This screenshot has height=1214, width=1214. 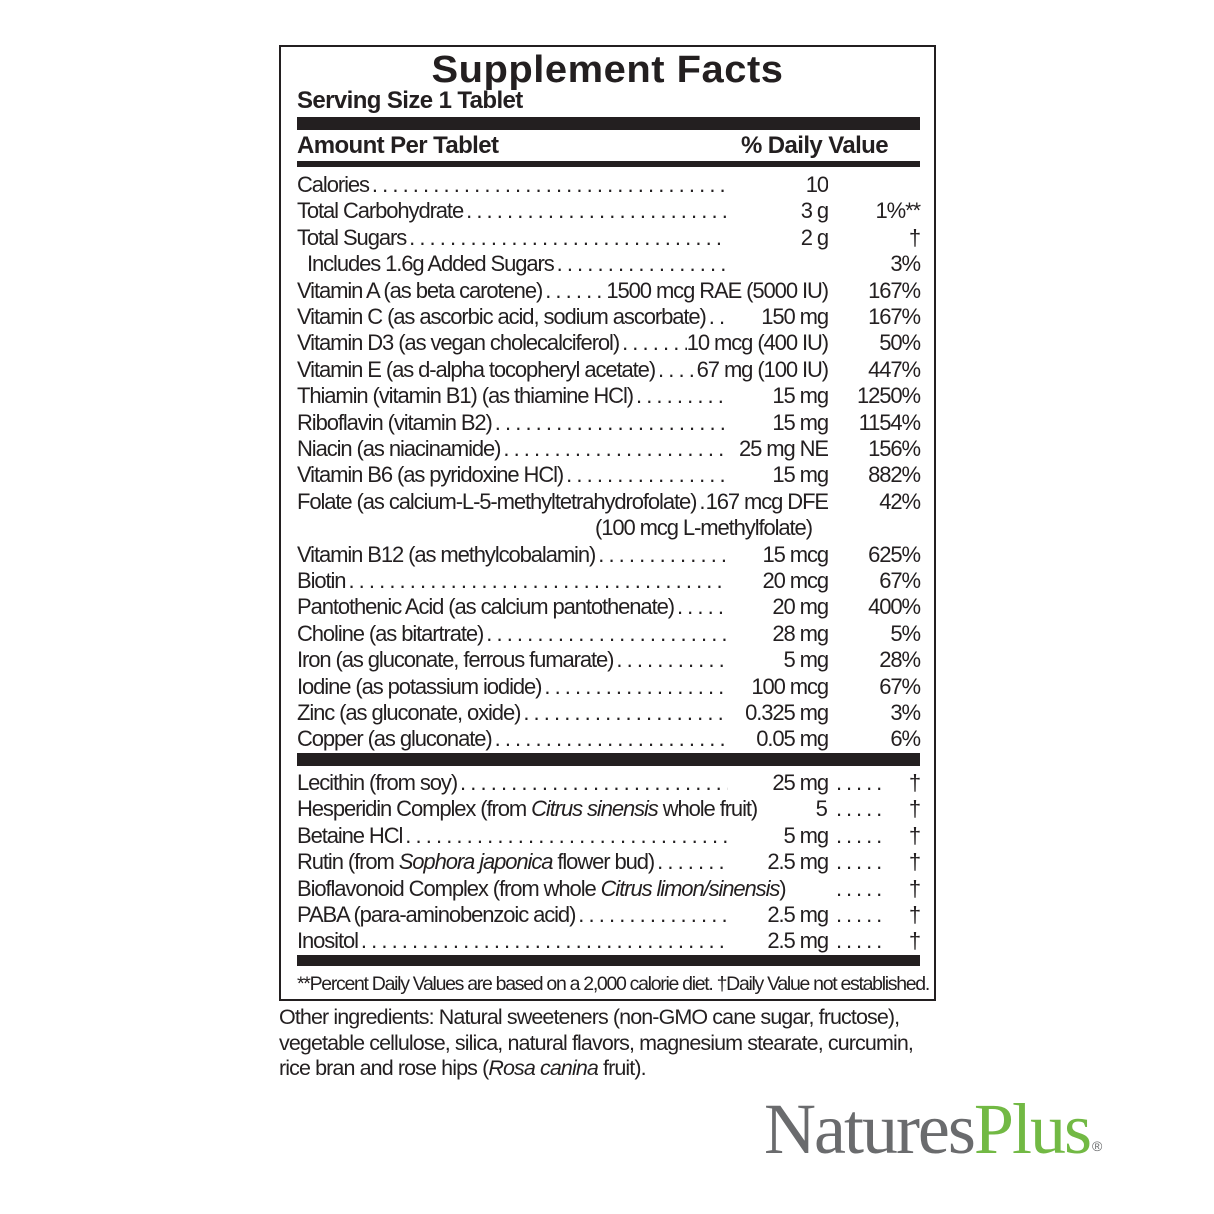 I want to click on amount: 25 mg NE, so click(x=783, y=448).